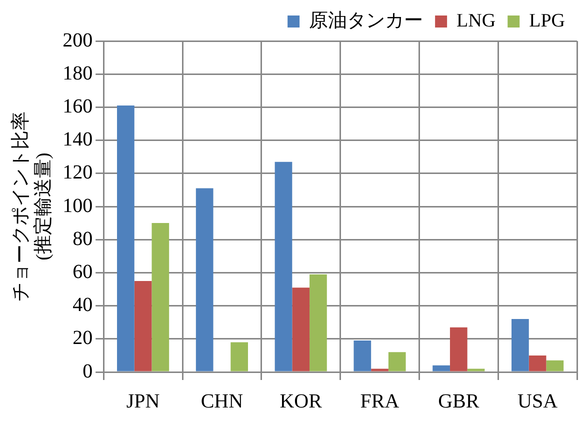 Image resolution: width=579 pixels, height=424 pixels. What do you see at coordinates (222, 401) in the screenshot?
I see `x-tick-label: CHN` at bounding box center [222, 401].